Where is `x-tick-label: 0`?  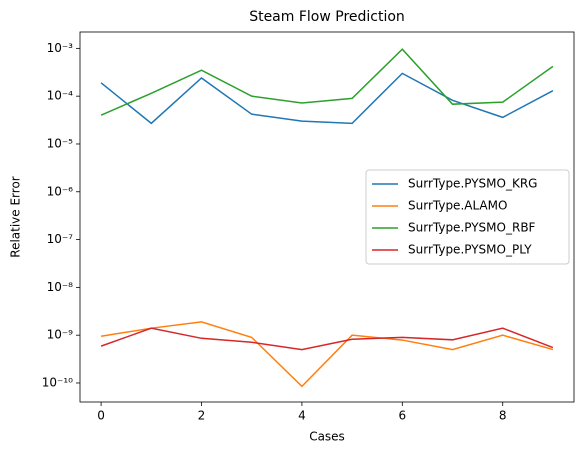
x-tick-label: 0 is located at coordinates (101, 416).